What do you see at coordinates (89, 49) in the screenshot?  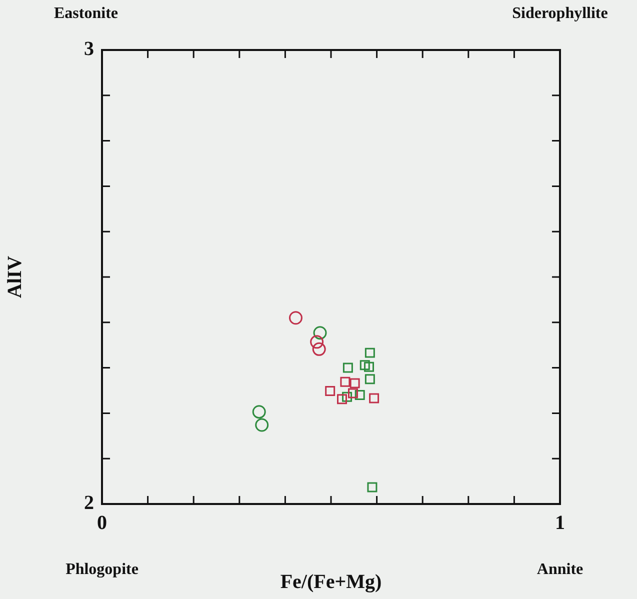 I see `y-tick-label: 3` at bounding box center [89, 49].